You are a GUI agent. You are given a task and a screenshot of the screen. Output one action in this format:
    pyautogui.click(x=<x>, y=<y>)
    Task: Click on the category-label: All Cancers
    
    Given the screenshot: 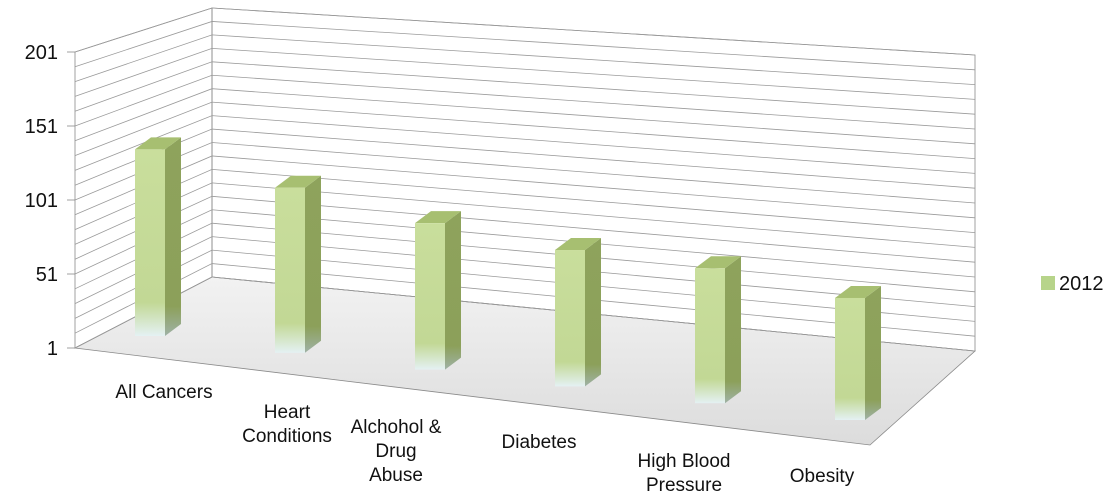 What is the action you would take?
    pyautogui.click(x=163, y=392)
    